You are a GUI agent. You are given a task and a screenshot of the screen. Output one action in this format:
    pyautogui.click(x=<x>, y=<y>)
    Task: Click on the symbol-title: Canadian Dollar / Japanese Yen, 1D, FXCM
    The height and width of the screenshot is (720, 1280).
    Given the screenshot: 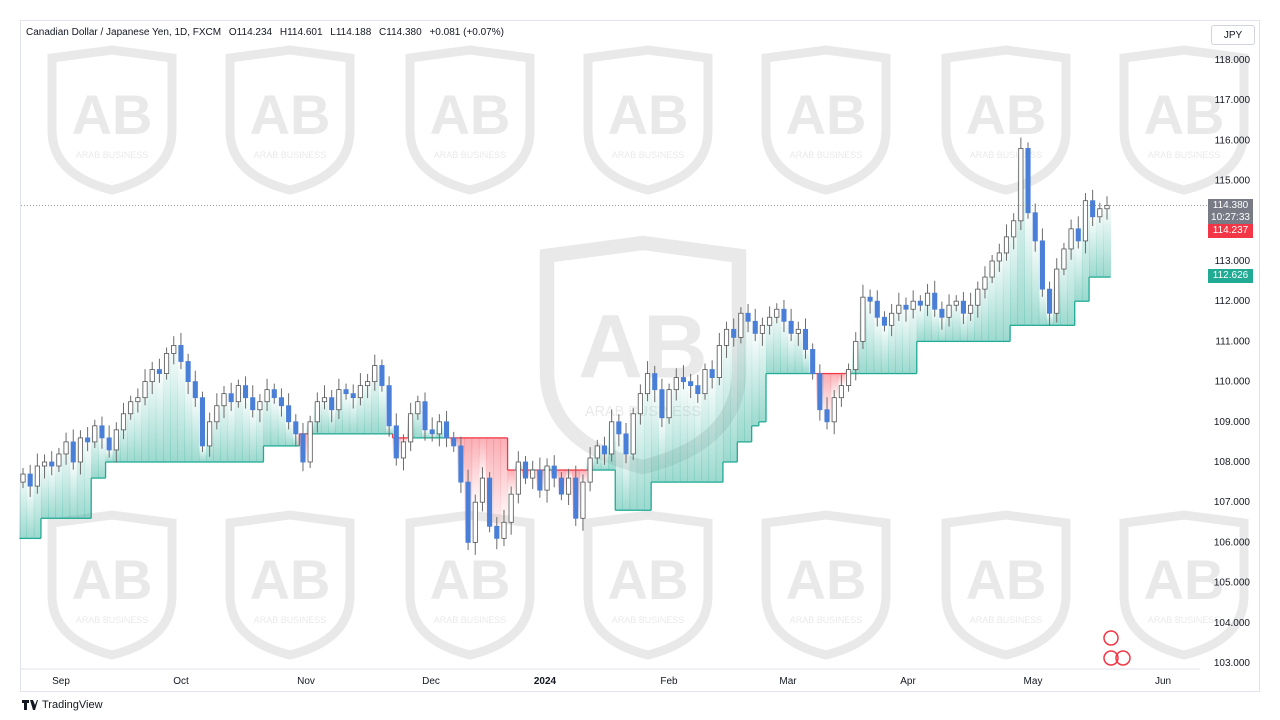 What is the action you would take?
    pyautogui.click(x=124, y=32)
    